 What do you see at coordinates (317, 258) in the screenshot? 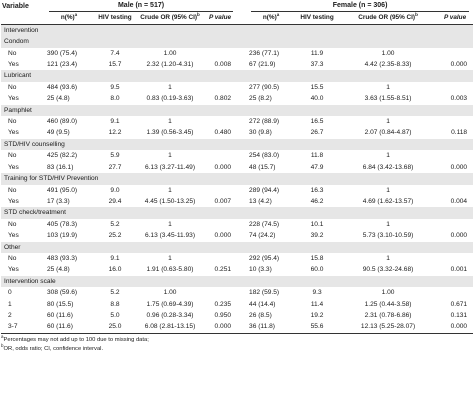
I see `female-hiv-cell: 15.8` at bounding box center [317, 258].